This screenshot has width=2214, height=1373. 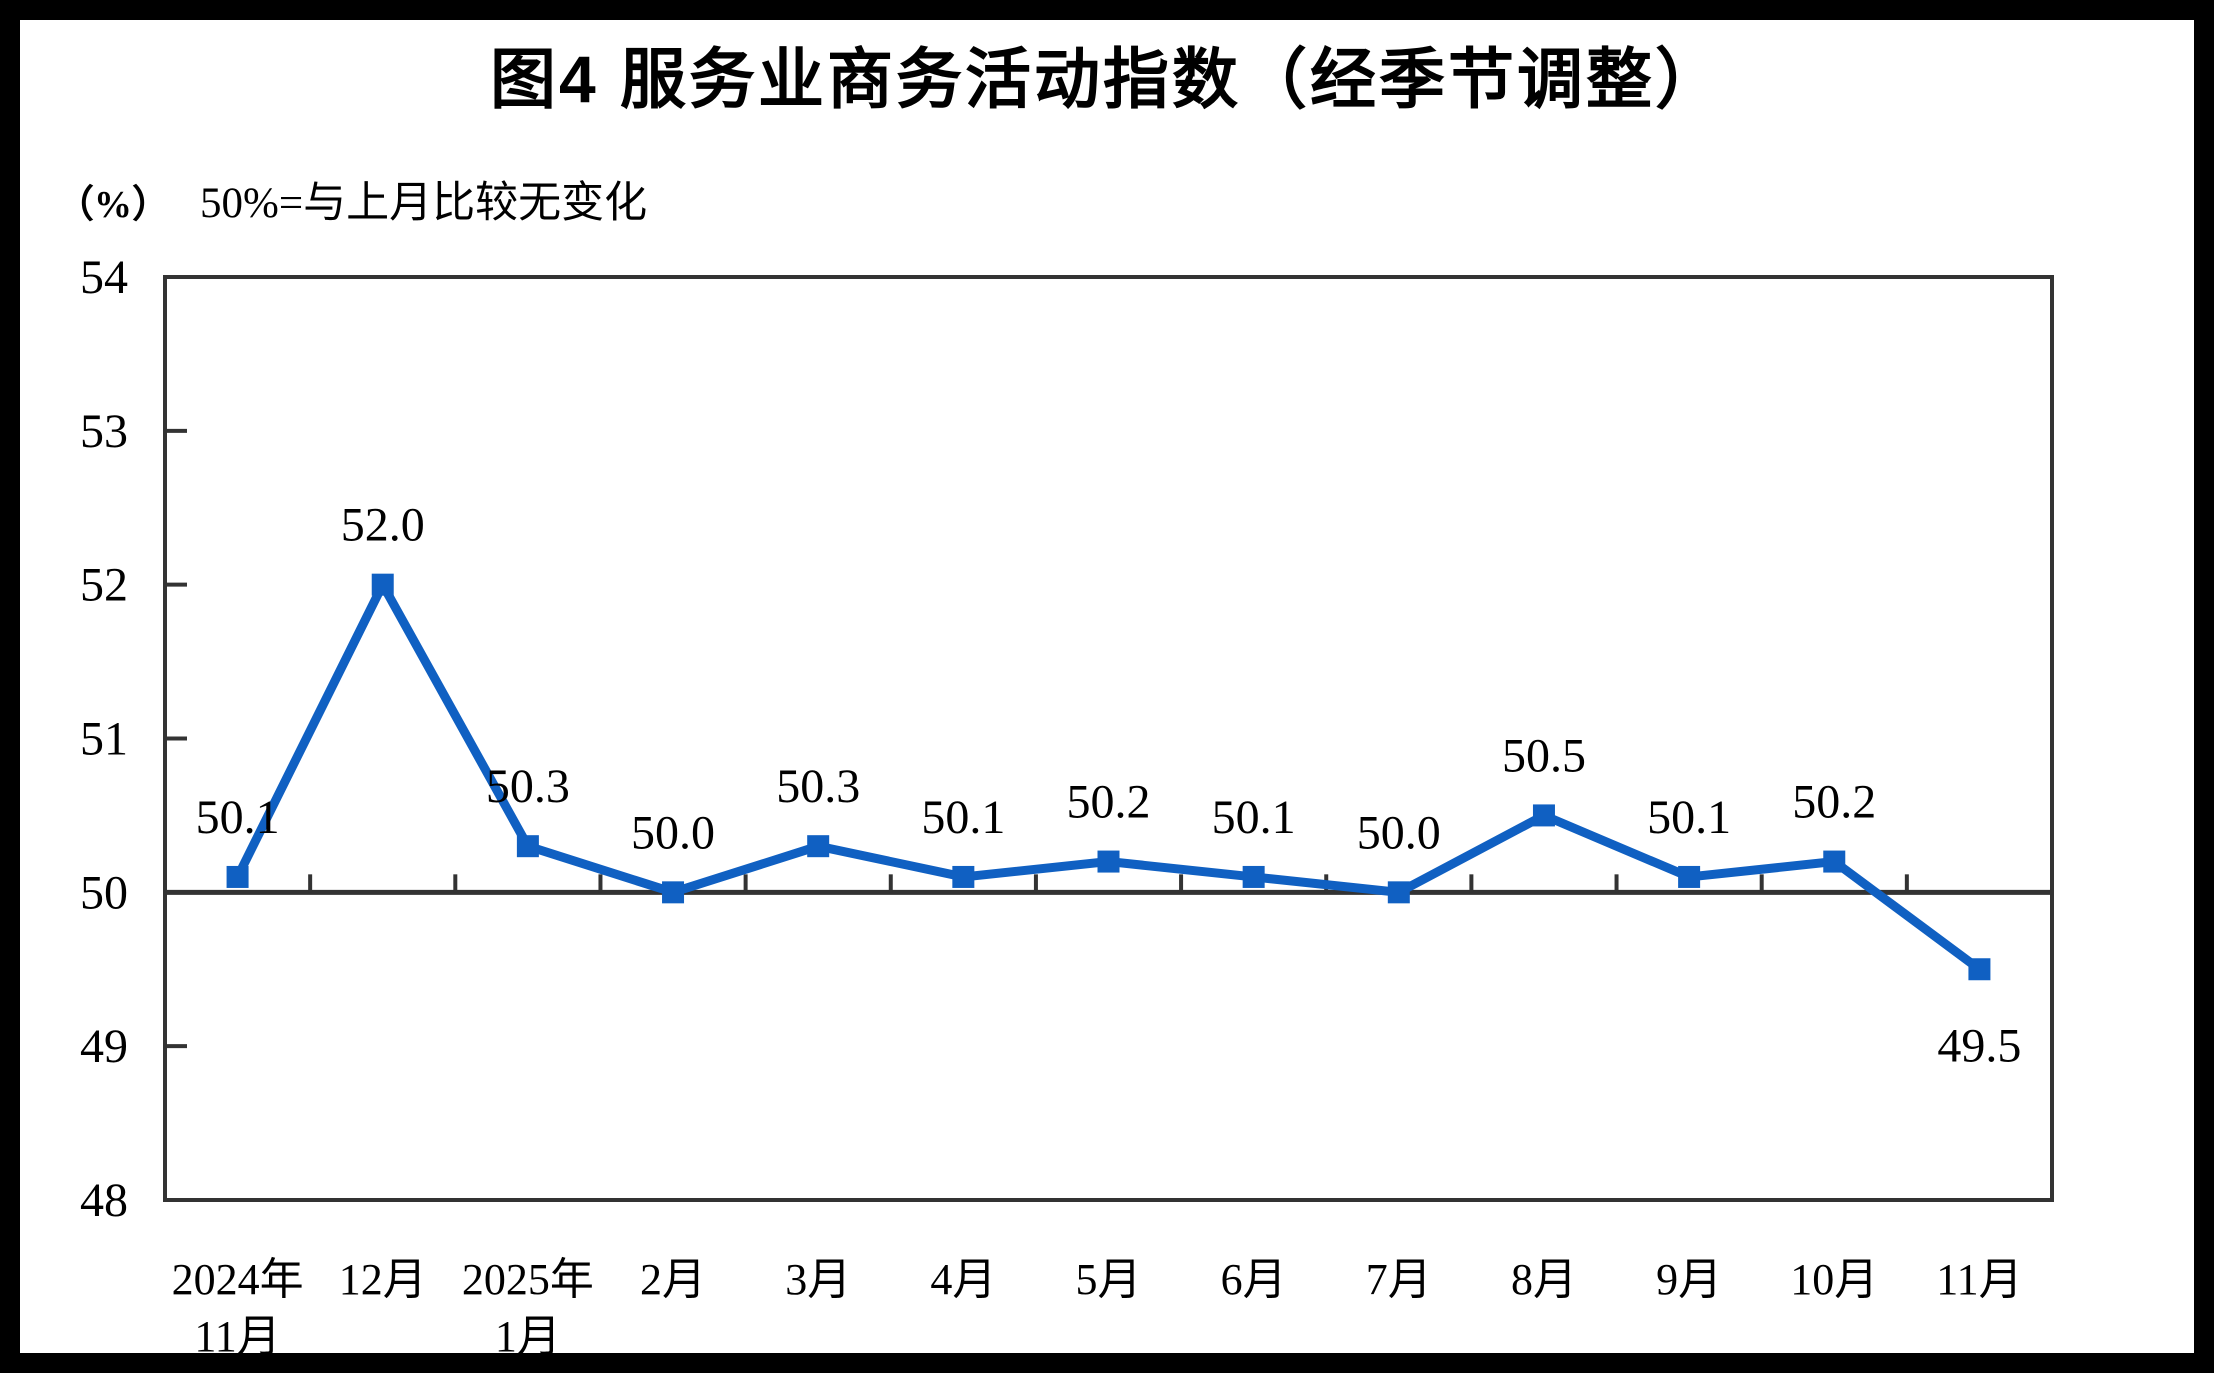 What do you see at coordinates (1834, 1279) in the screenshot?
I see `x-tick-label: 10月` at bounding box center [1834, 1279].